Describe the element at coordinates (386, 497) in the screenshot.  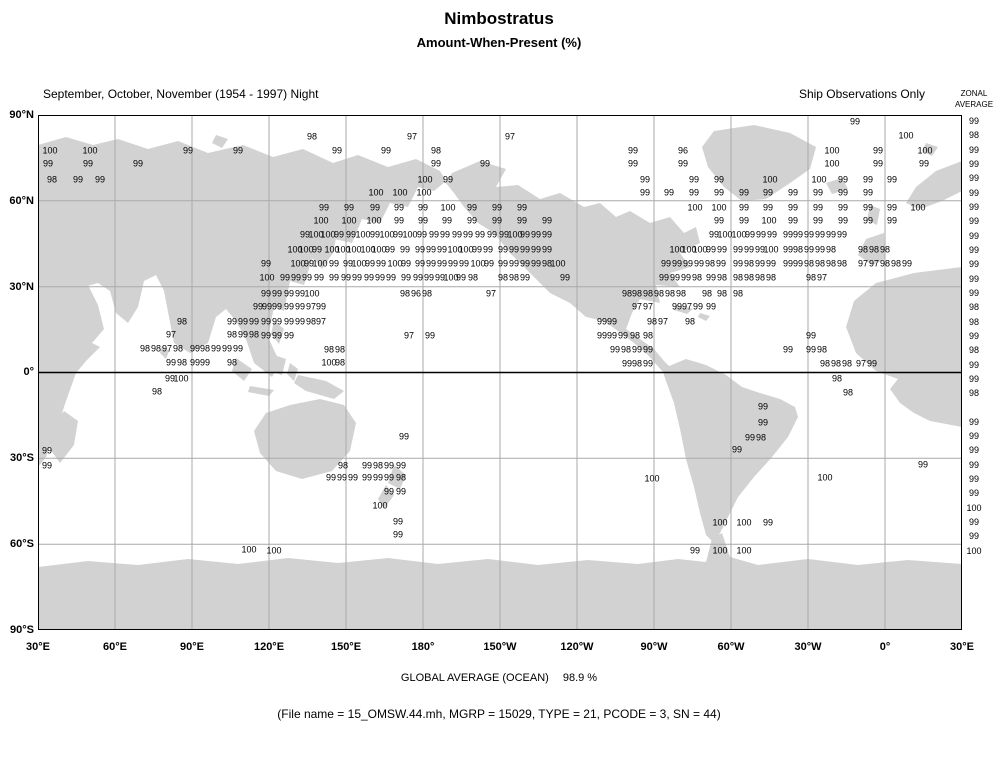
I see `land-new-zealand-south` at that location.